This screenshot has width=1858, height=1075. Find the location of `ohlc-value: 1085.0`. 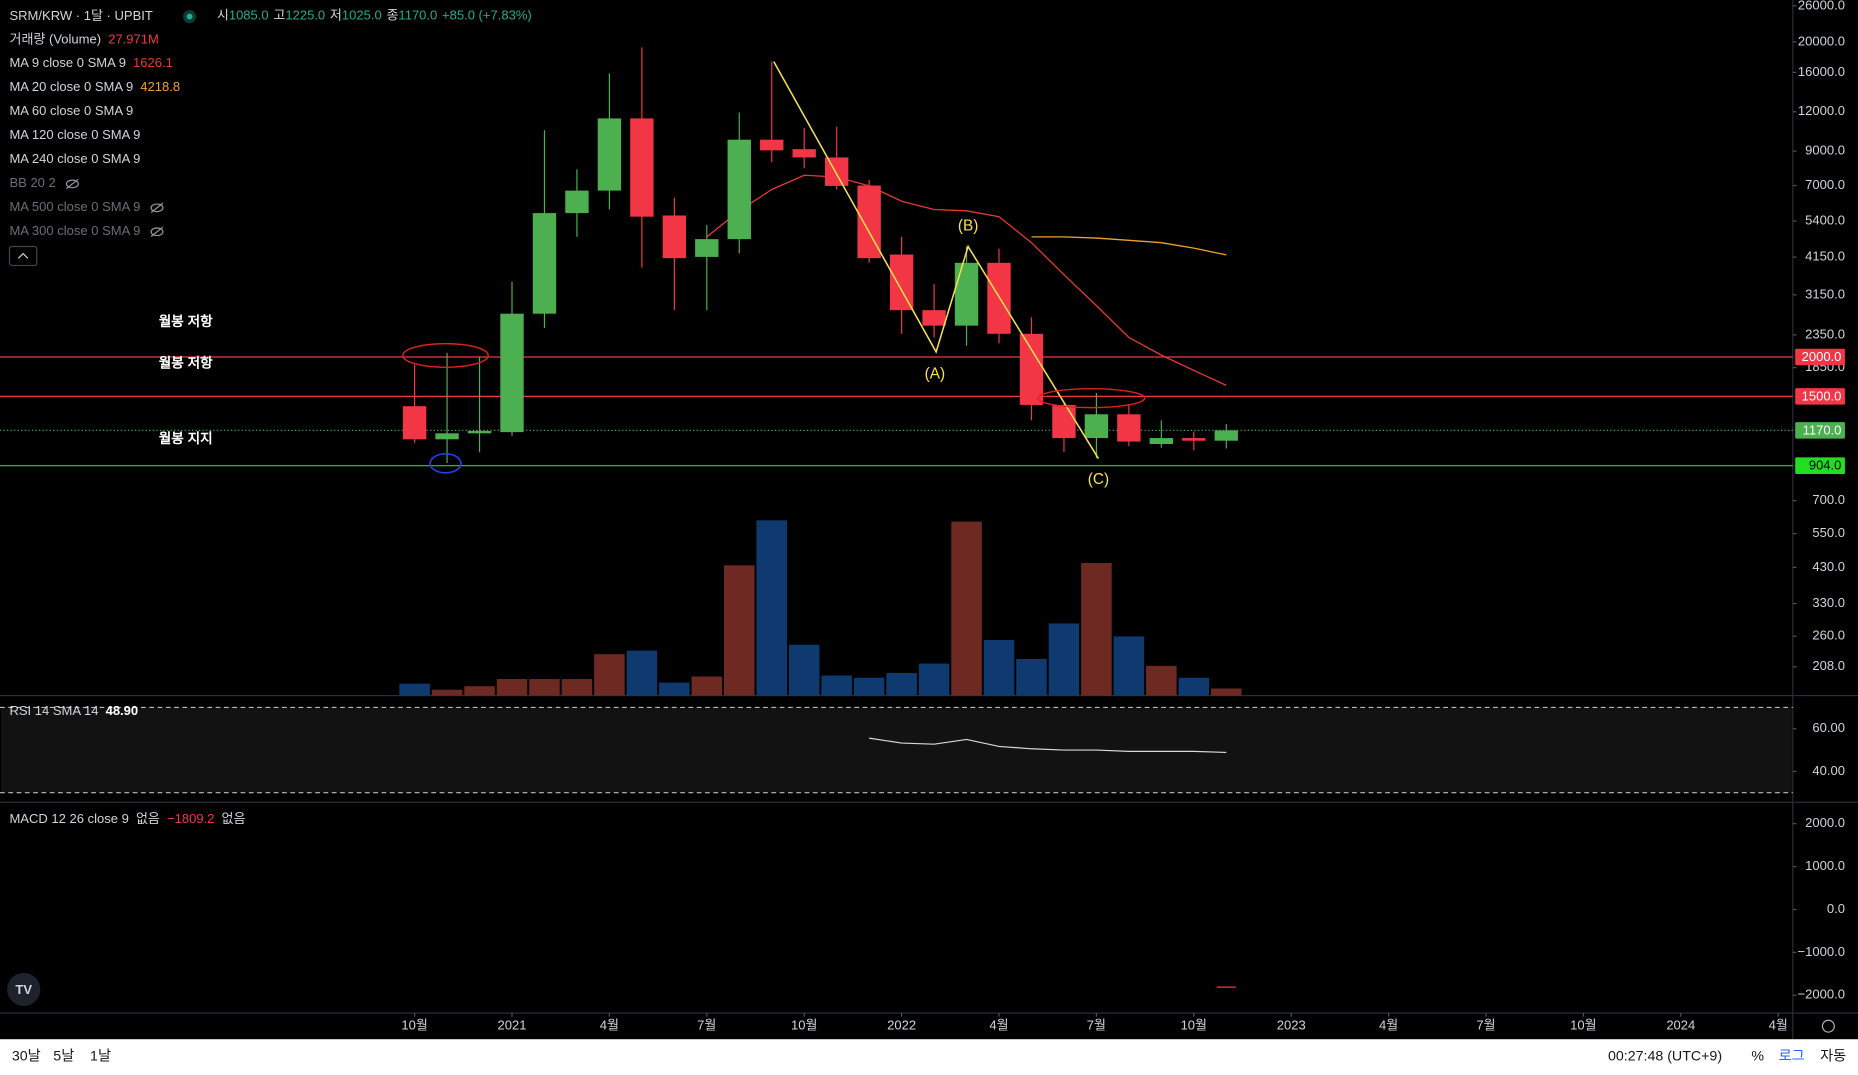

ohlc-value: 1085.0 is located at coordinates (249, 15).